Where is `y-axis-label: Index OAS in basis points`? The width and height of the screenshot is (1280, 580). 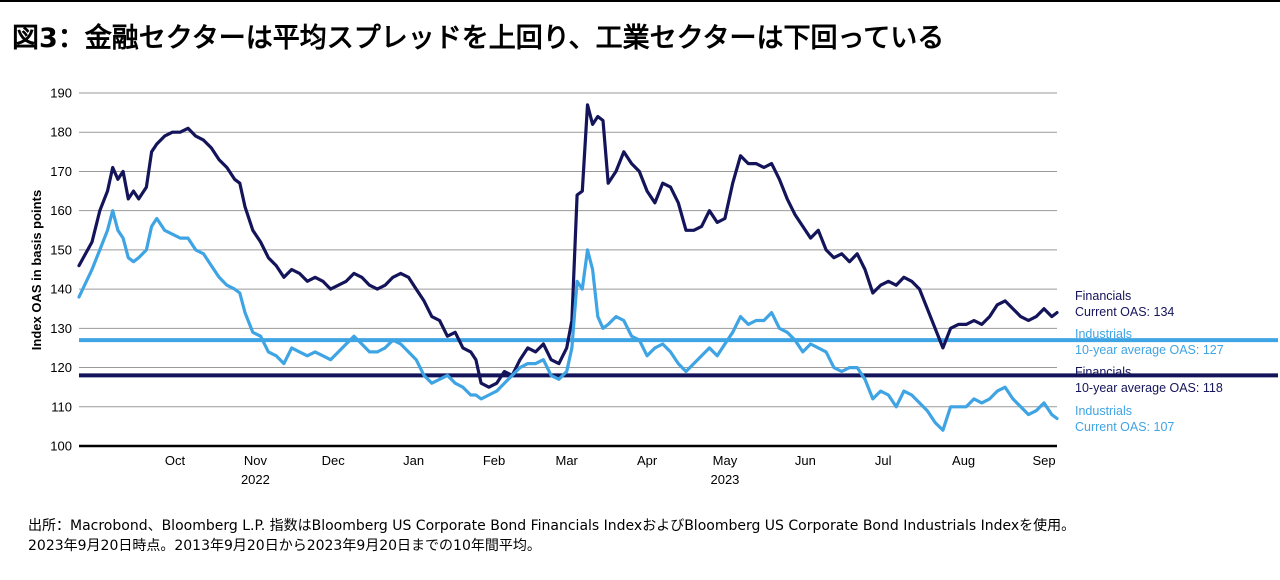 y-axis-label: Index OAS in basis points is located at coordinates (36, 270).